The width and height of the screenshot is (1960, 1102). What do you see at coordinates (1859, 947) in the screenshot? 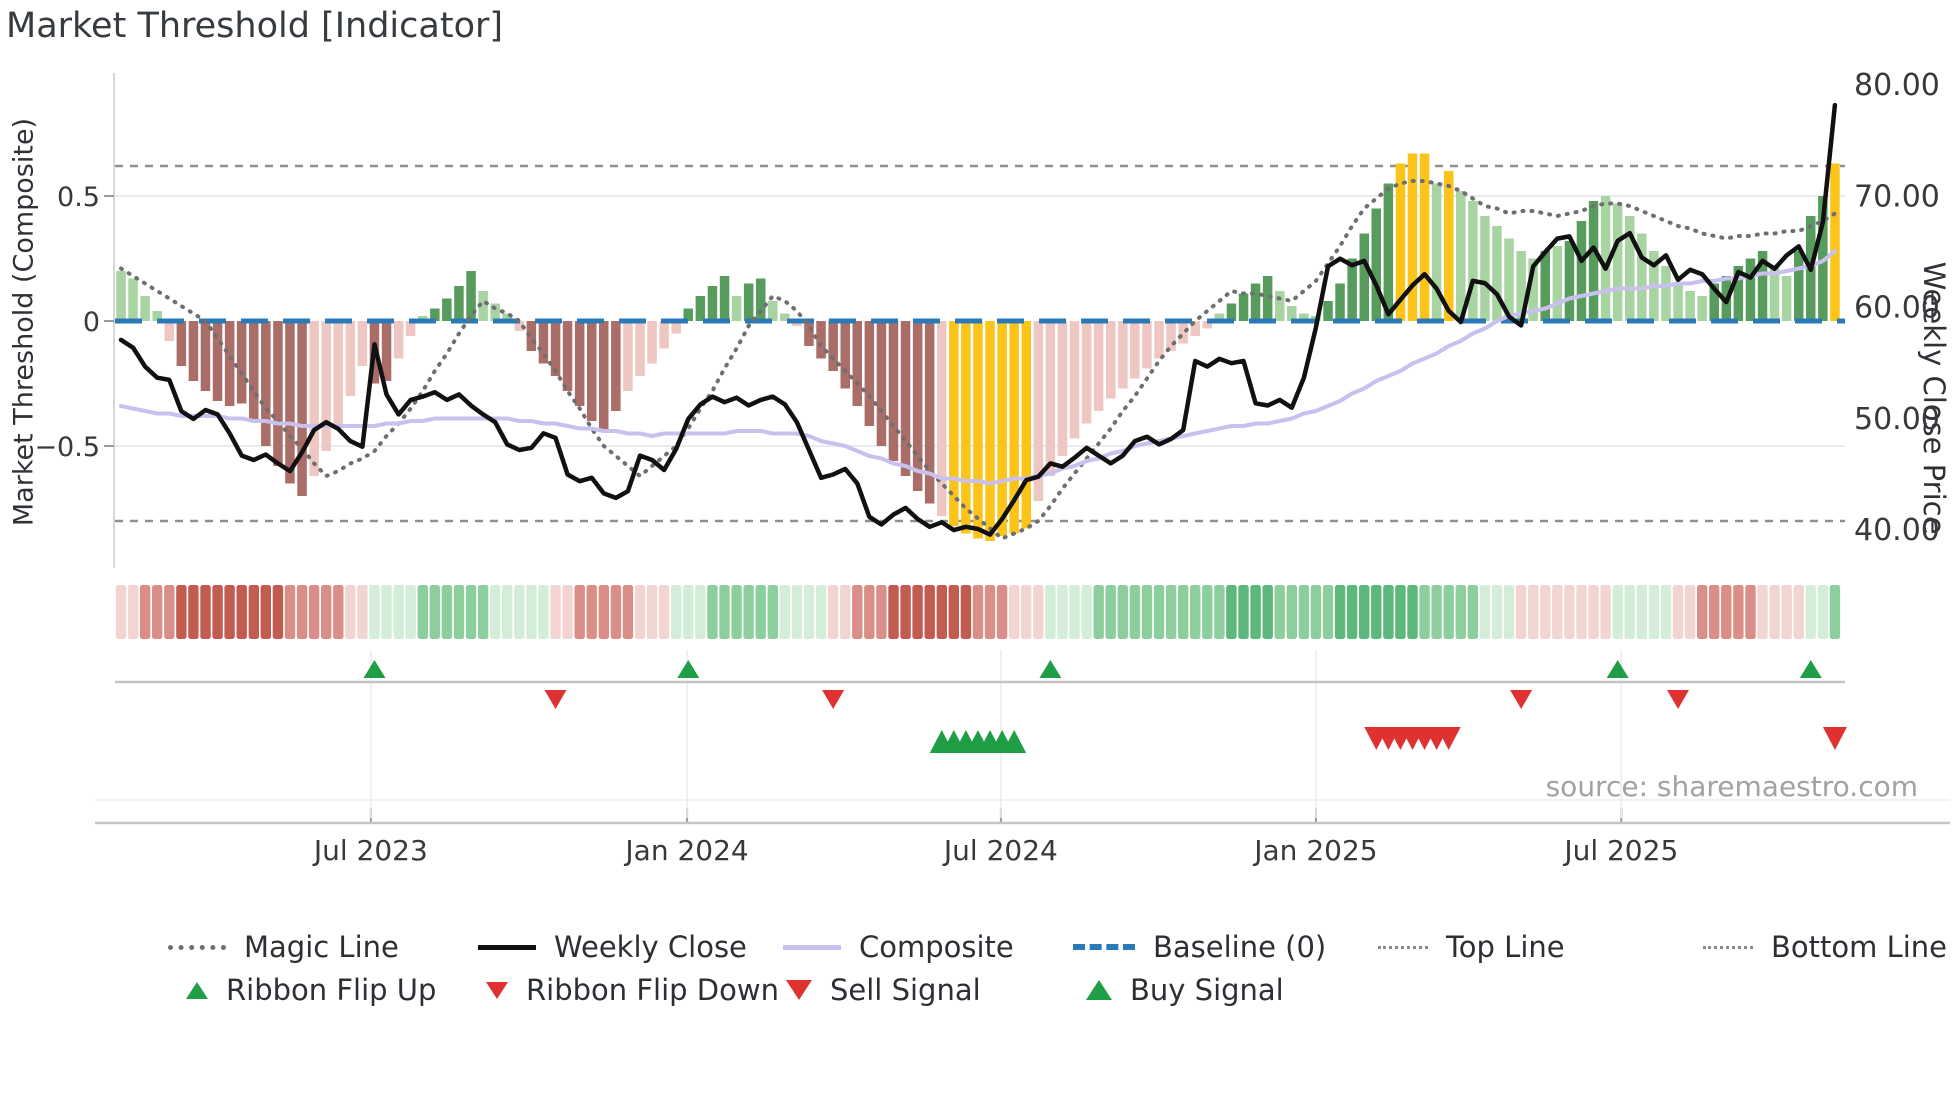
I see `legend-label: Bottom Line` at bounding box center [1859, 947].